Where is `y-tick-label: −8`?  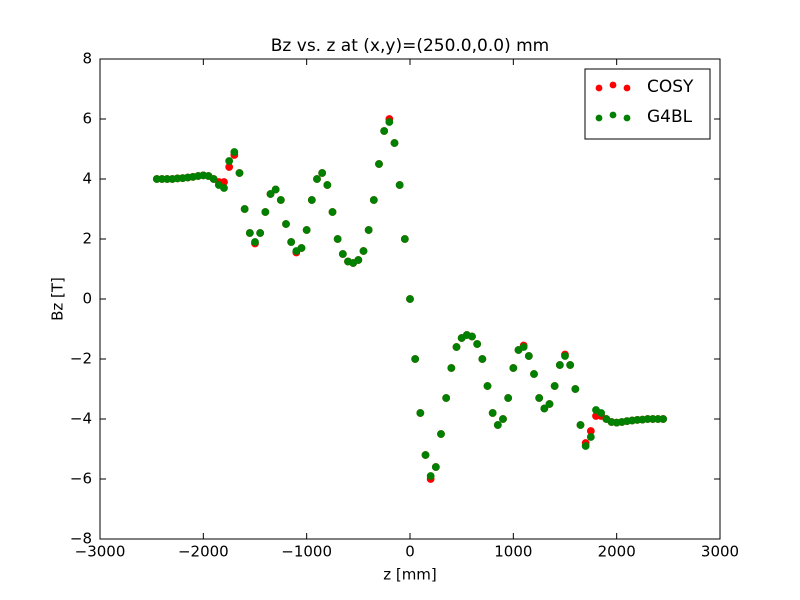
y-tick-label: −8 is located at coordinates (81, 539).